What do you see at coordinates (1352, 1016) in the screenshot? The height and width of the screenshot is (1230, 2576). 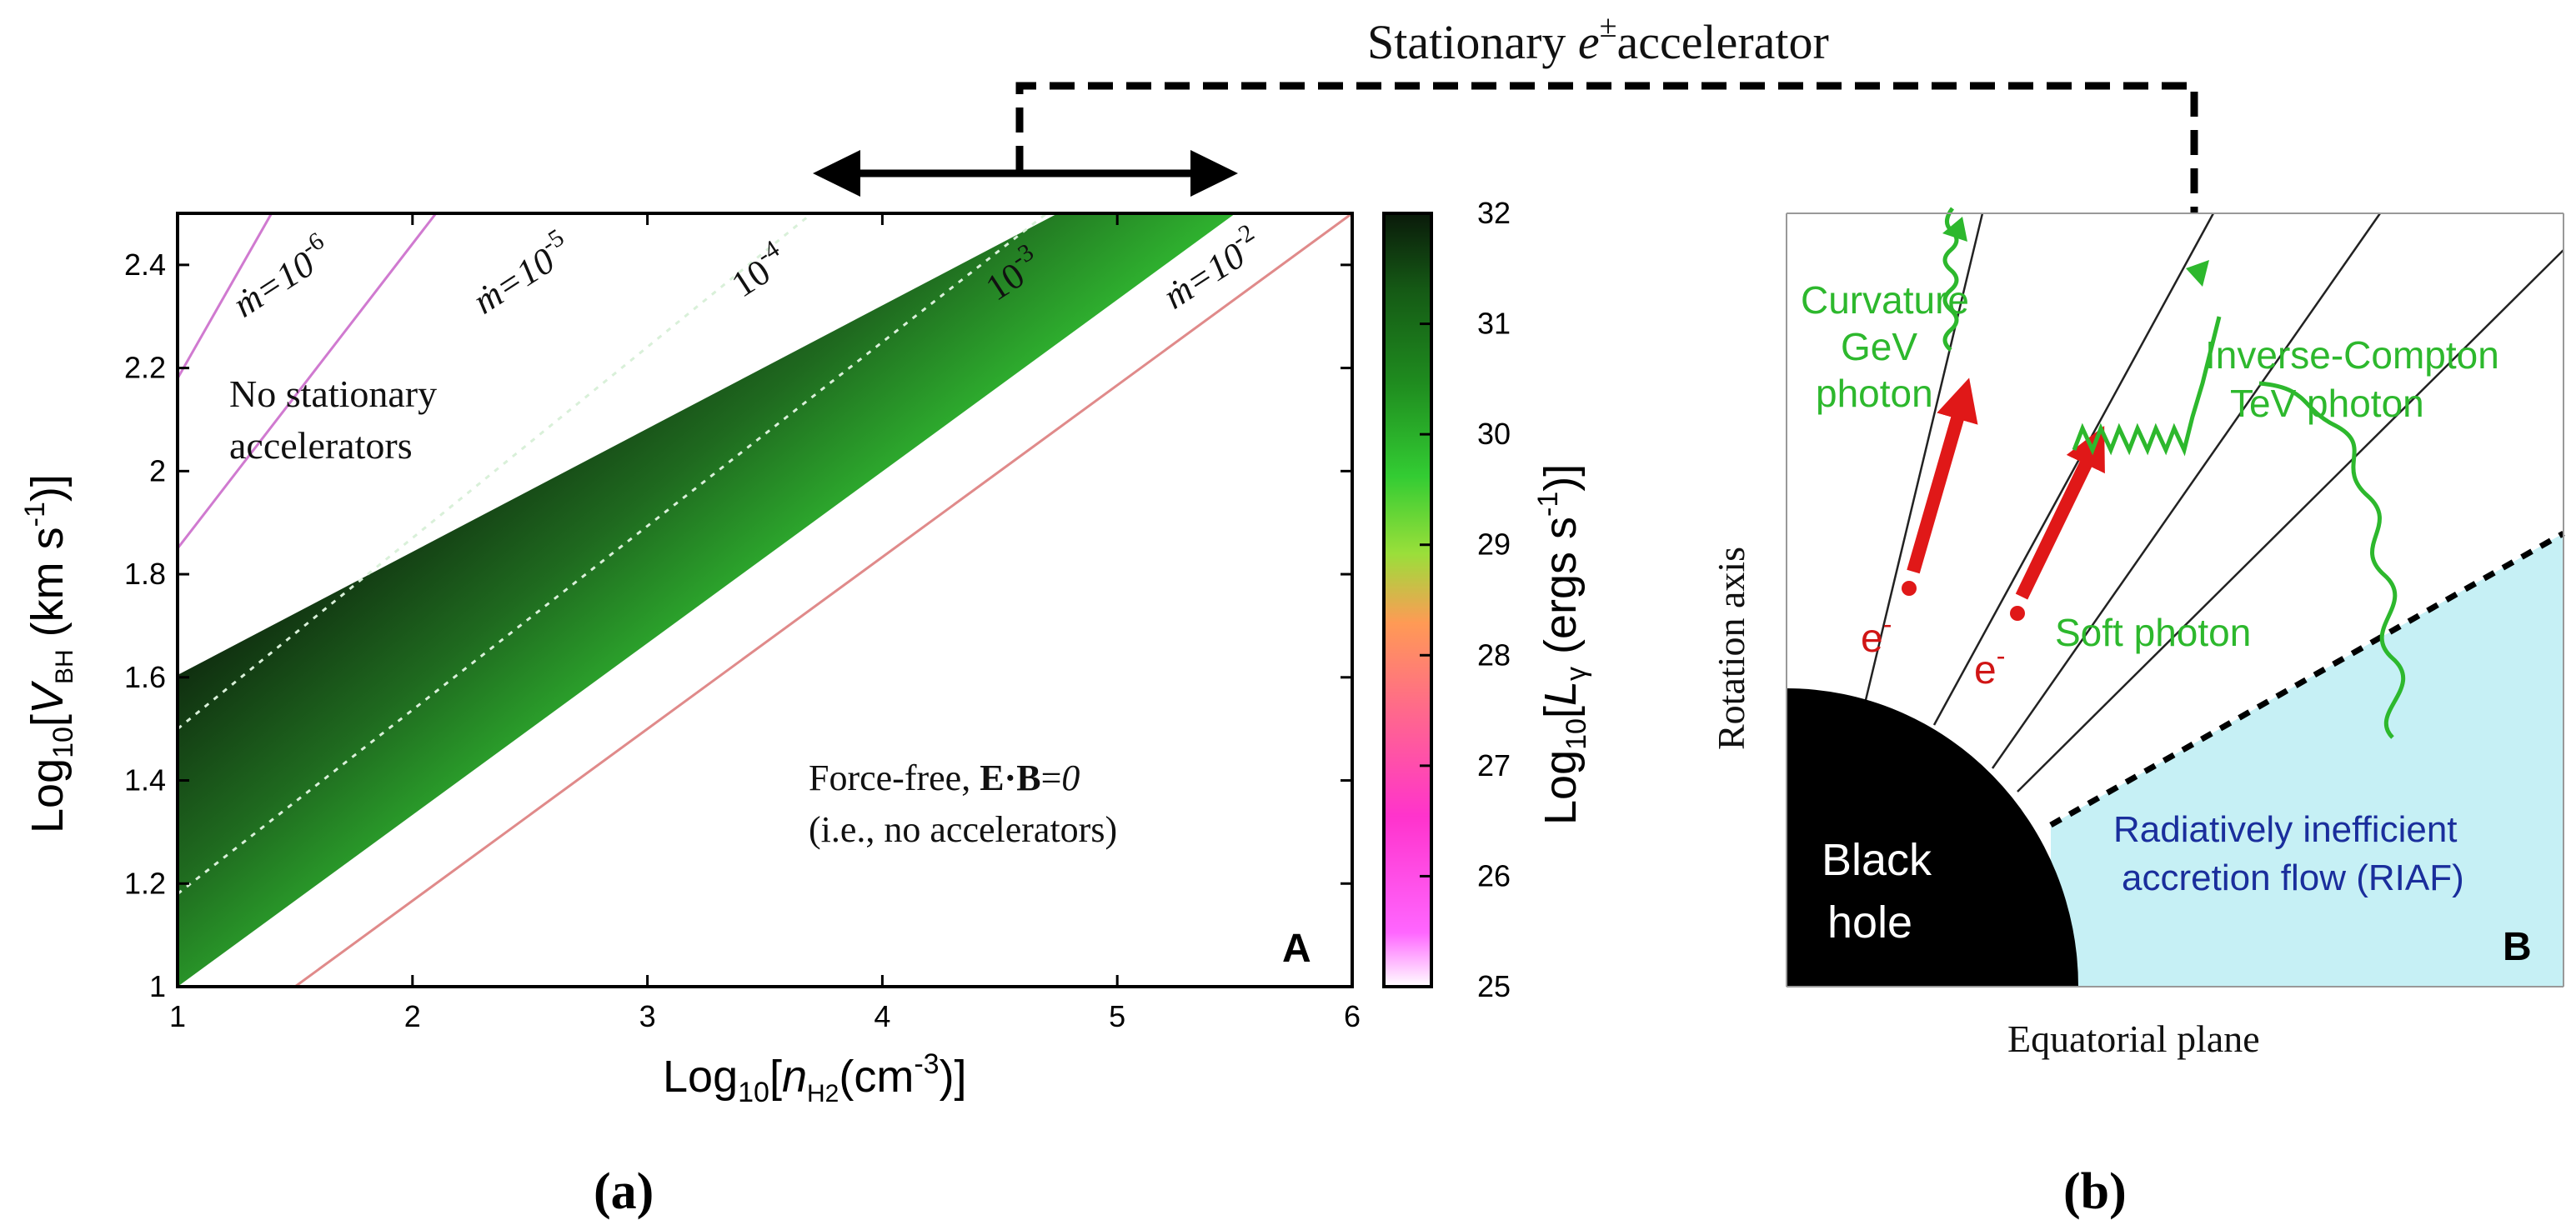 I see `x-tick-label: 6` at bounding box center [1352, 1016].